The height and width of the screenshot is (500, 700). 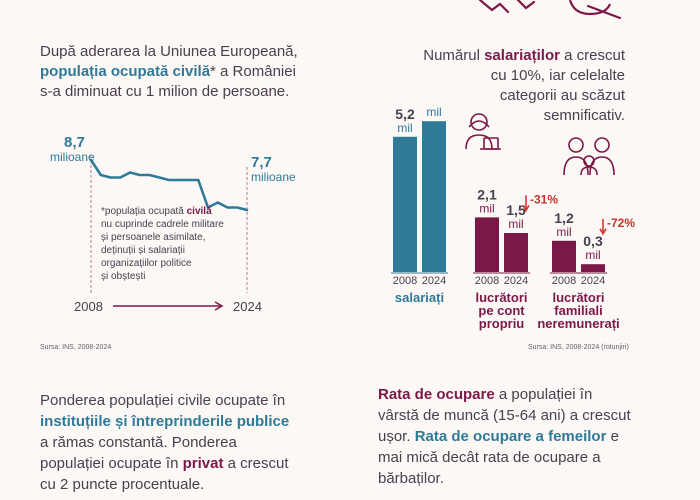 What do you see at coordinates (487, 244) in the screenshot?
I see `bar-1-2008` at bounding box center [487, 244].